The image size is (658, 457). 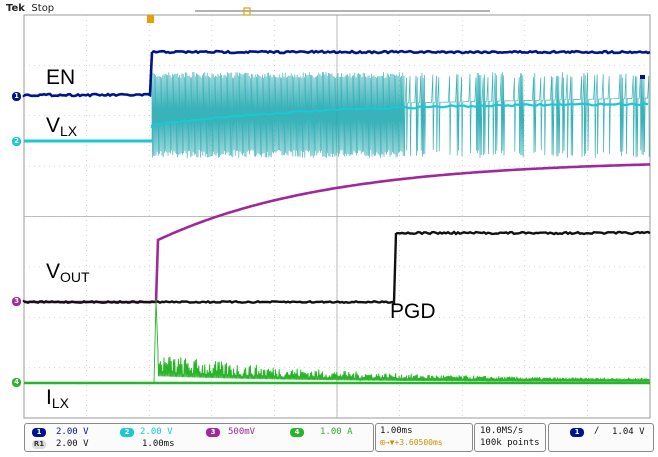 What do you see at coordinates (156, 432) in the screenshot?
I see `ch2-scale: 2.00 V` at bounding box center [156, 432].